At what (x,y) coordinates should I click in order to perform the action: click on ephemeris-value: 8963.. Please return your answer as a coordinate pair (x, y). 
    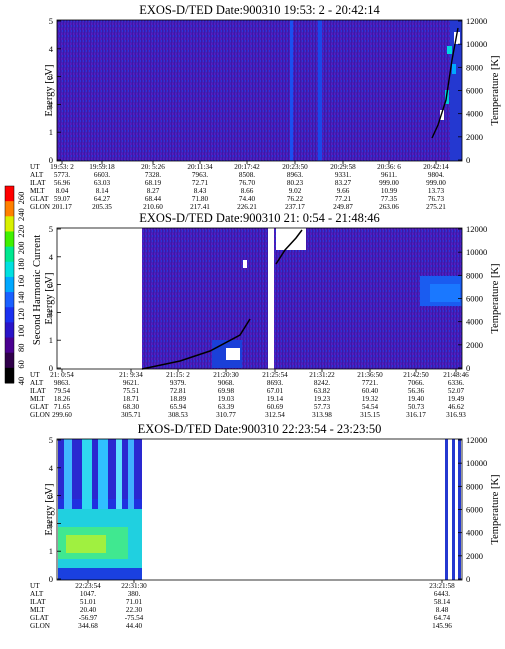
    Looking at the image, I should click on (295, 175).